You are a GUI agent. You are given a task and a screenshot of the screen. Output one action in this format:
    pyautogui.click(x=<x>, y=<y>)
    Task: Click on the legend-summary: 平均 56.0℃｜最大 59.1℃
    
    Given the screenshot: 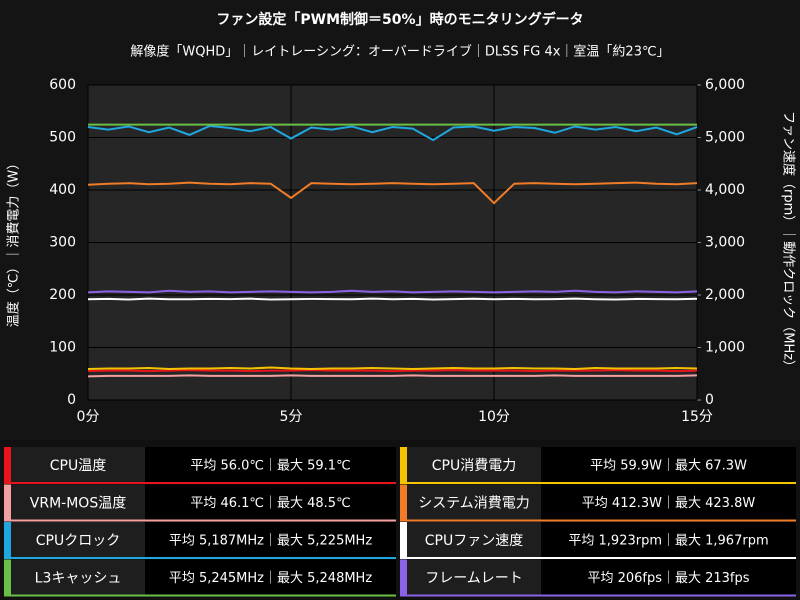 What is the action you would take?
    pyautogui.click(x=270, y=465)
    